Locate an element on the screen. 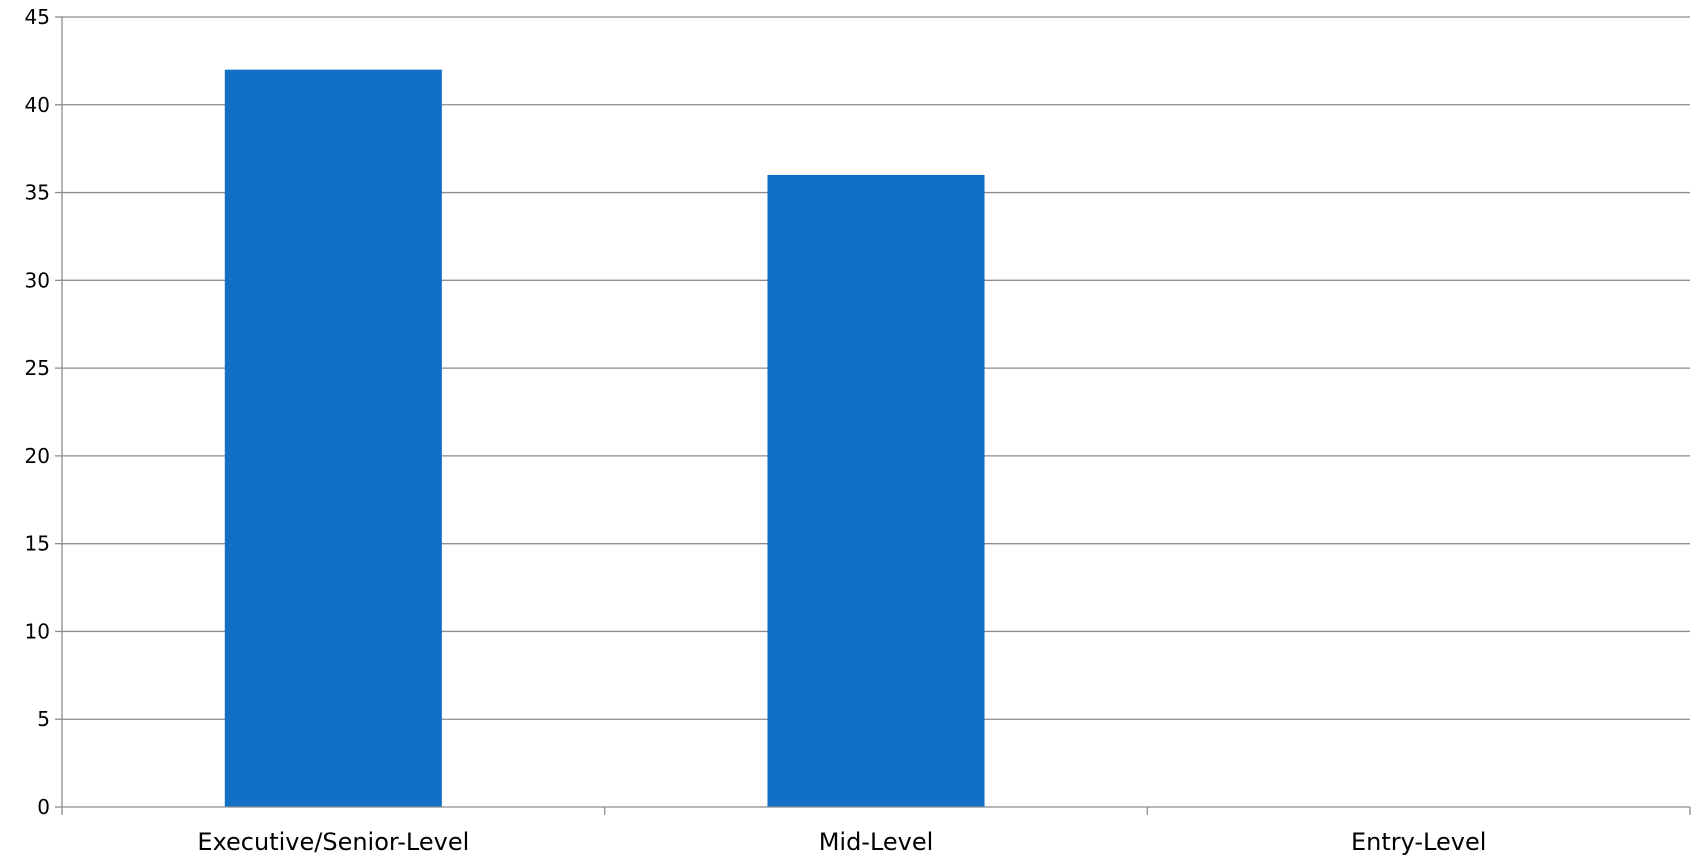 The width and height of the screenshot is (1696, 864). y-tick-label: 15 is located at coordinates (37, 544).